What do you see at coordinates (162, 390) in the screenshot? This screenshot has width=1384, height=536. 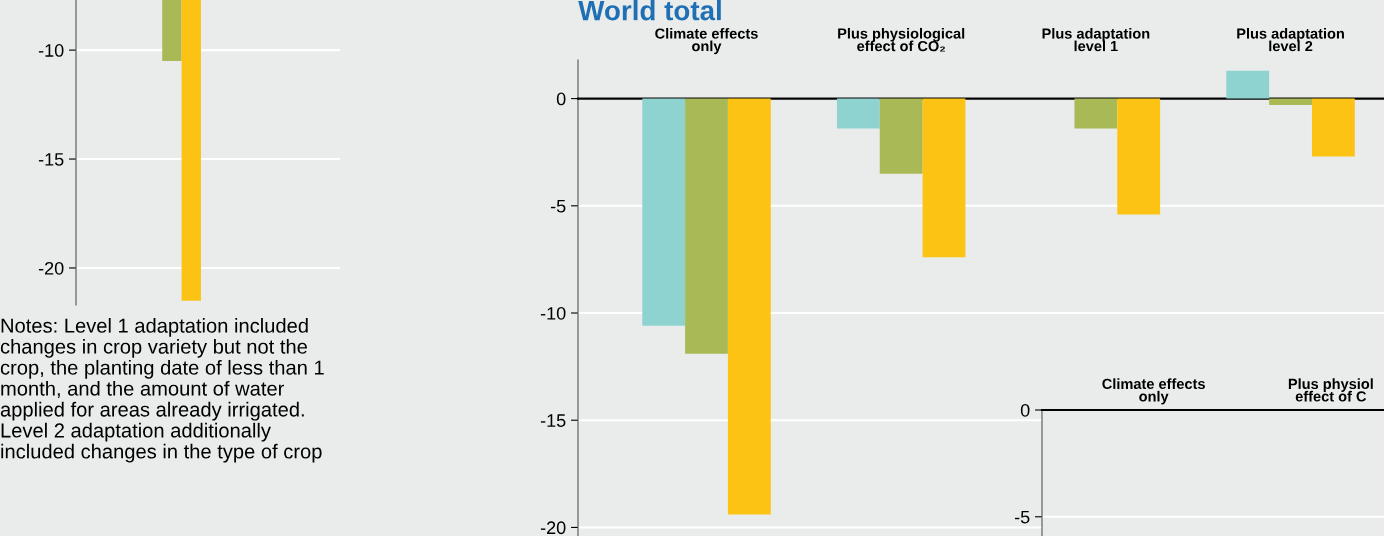 I see `text: Notes: Level 1 adaptation included changes in crop variety but not the crop, the planting date of less than 1 month, and the amount of water applied for areas already irrigated. Level 2 adaptation additionally included changes in the type of crop` at bounding box center [162, 390].